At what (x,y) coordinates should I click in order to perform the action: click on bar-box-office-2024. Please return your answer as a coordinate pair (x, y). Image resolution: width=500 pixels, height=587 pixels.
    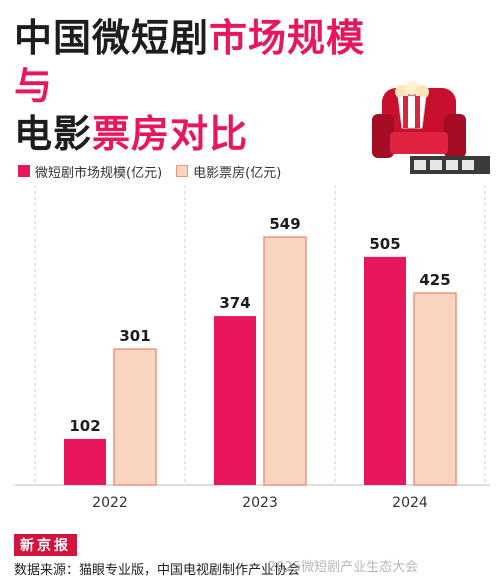
    Looking at the image, I should click on (435, 389).